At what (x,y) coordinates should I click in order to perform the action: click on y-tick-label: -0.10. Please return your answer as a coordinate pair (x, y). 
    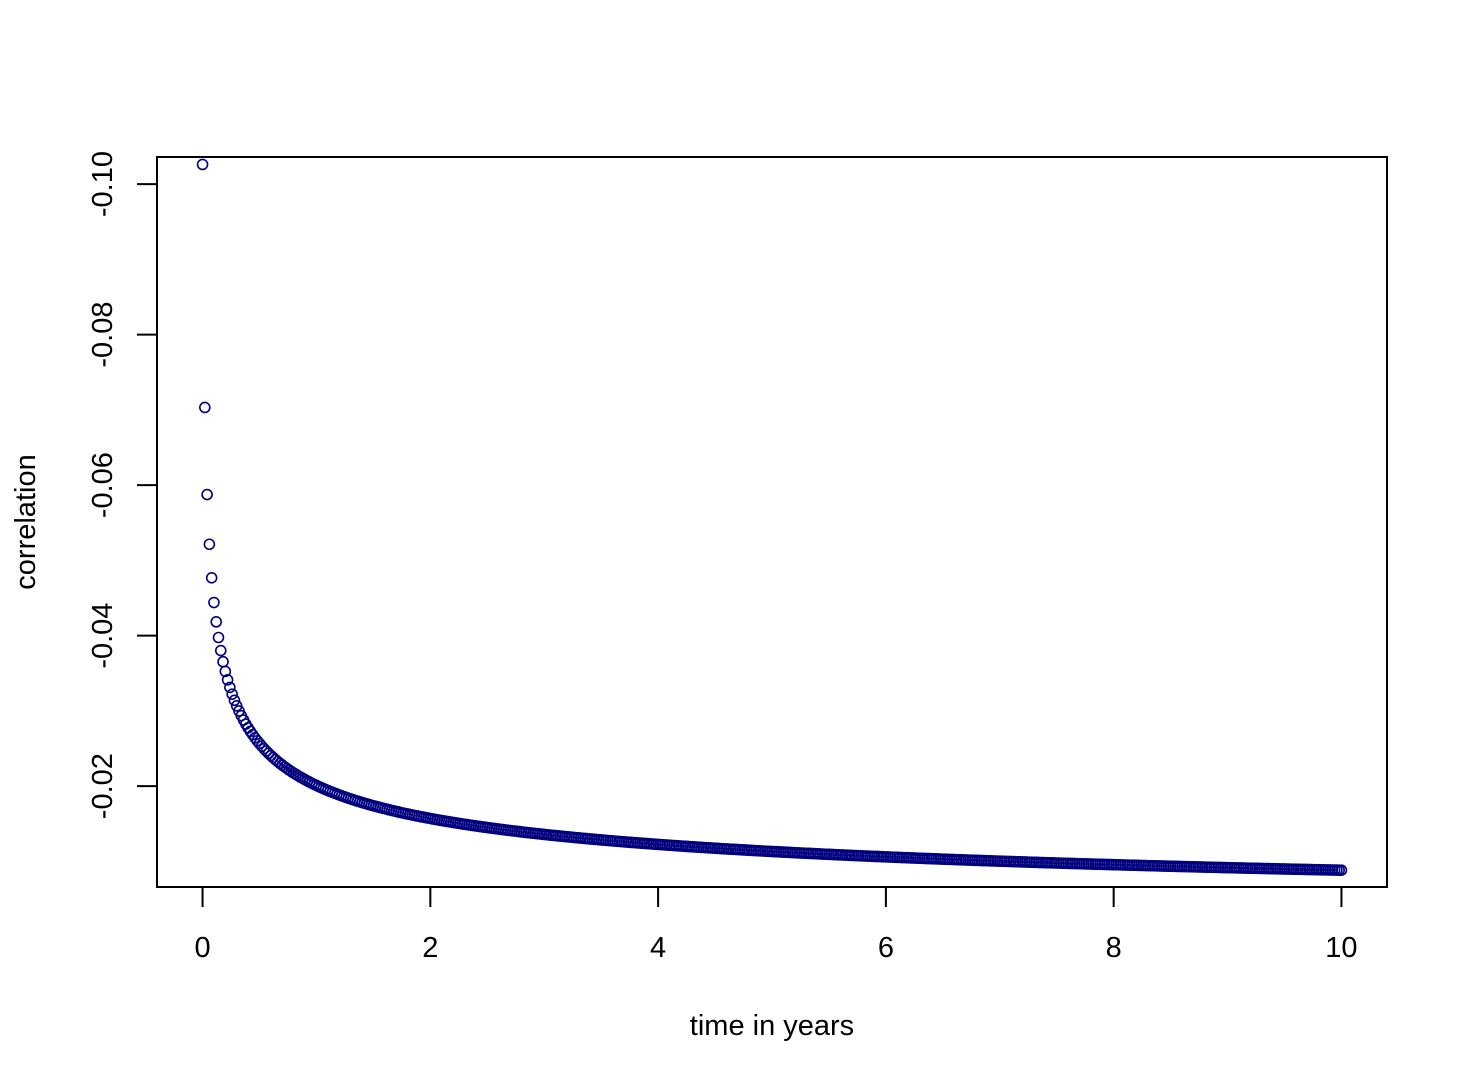
    Looking at the image, I should click on (103, 184).